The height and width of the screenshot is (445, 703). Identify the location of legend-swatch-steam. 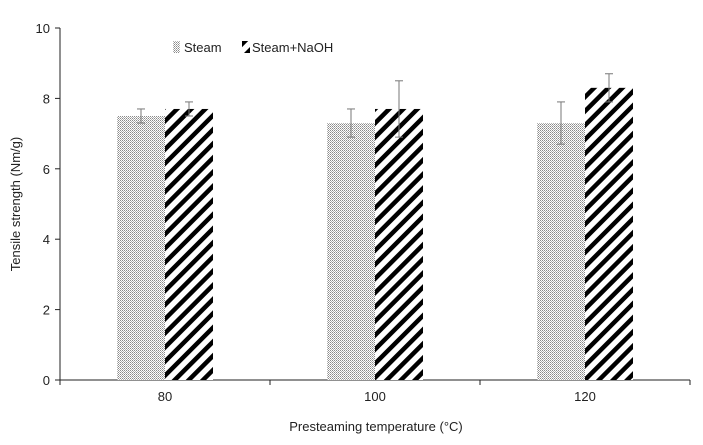
(176, 47).